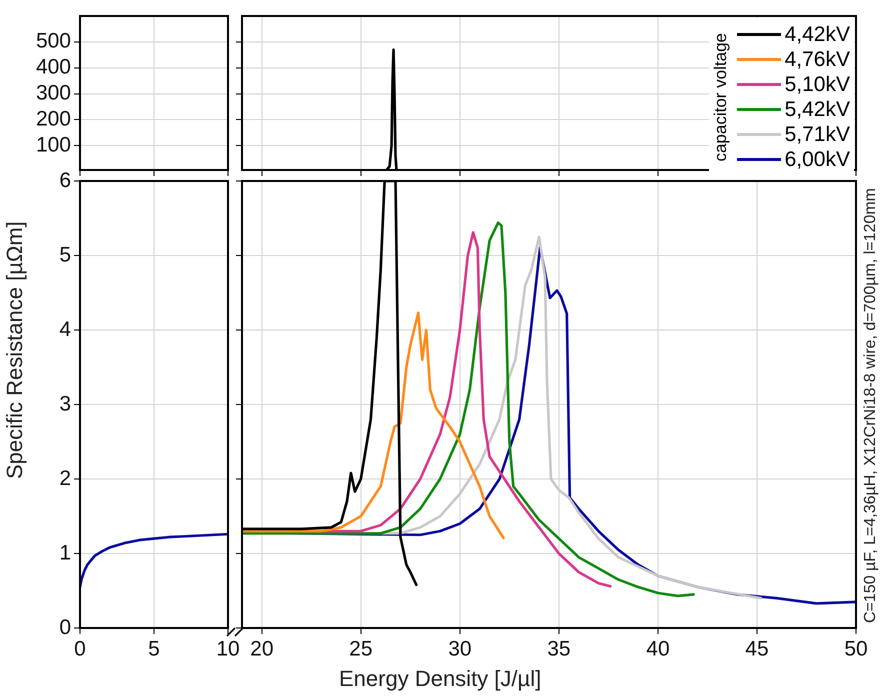  What do you see at coordinates (460, 648) in the screenshot?
I see `x-tick-label: 30` at bounding box center [460, 648].